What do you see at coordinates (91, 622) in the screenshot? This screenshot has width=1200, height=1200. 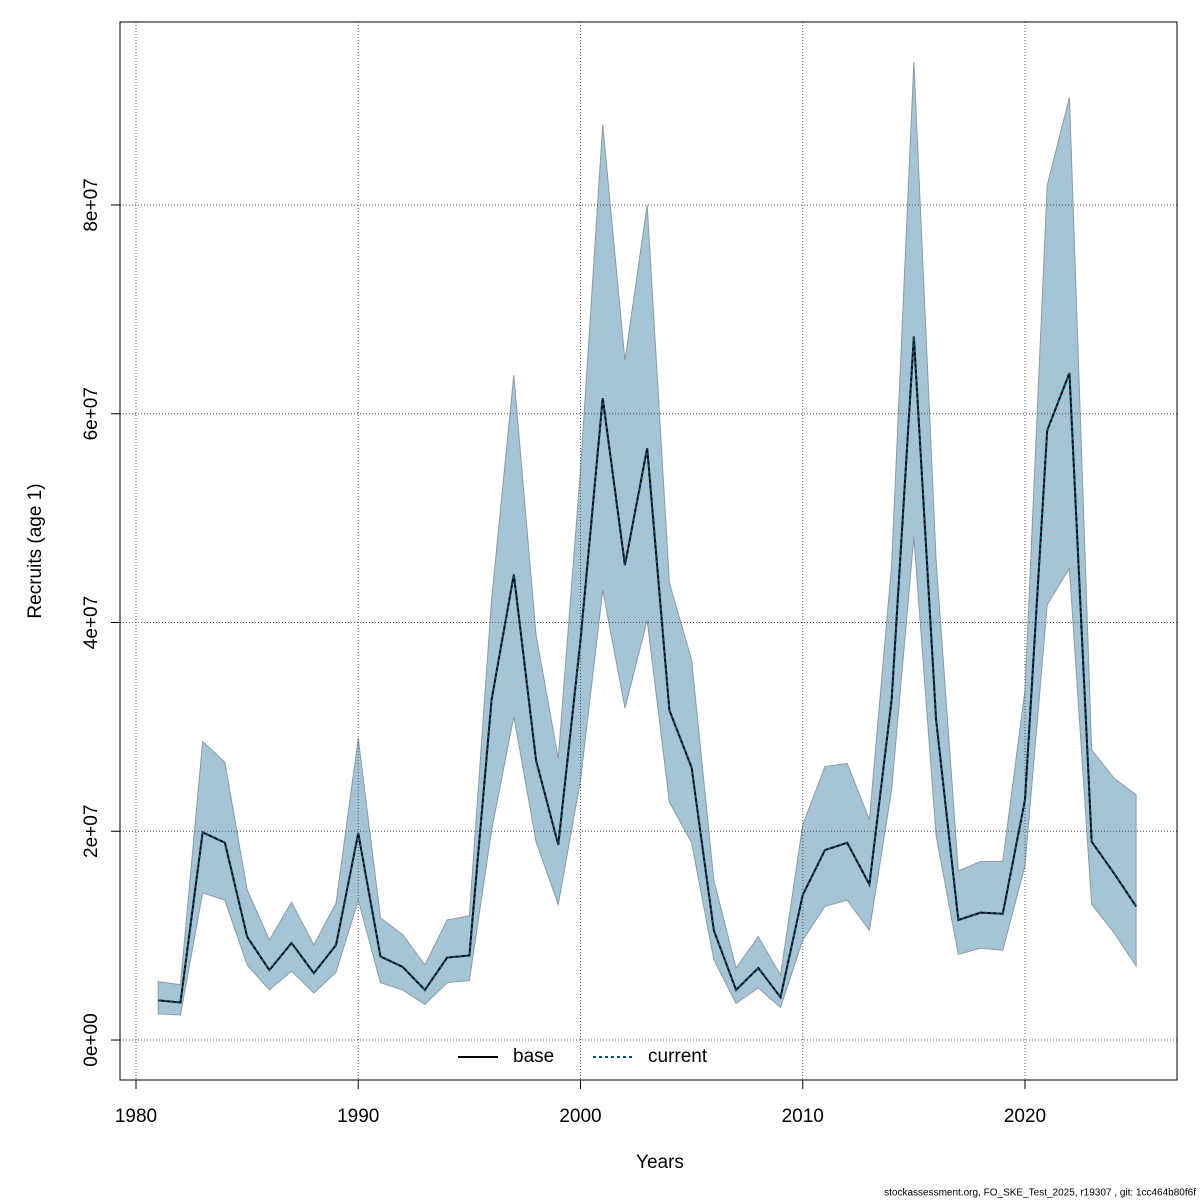 I see `y-tick-label: 4e+07` at bounding box center [91, 622].